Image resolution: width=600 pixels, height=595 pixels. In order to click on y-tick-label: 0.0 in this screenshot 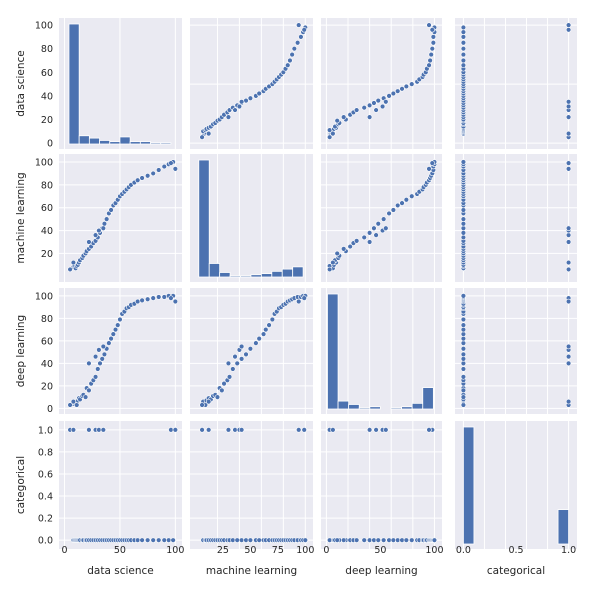, I will do `click(45, 541)`.